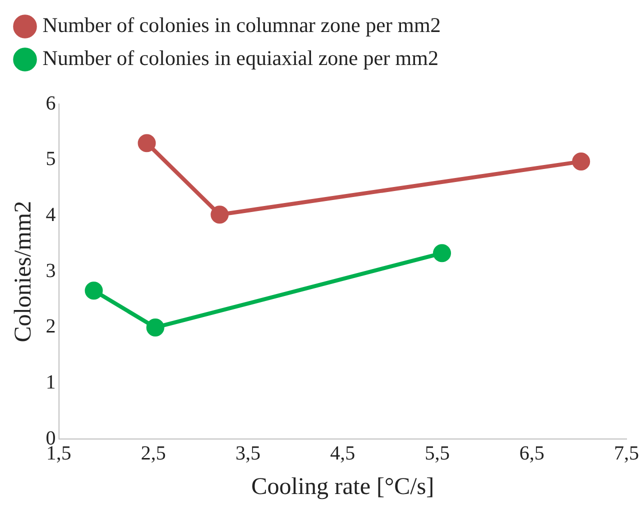 The width and height of the screenshot is (642, 512). Describe the element at coordinates (343, 453) in the screenshot. I see `x-tick-label: 4,5` at that location.